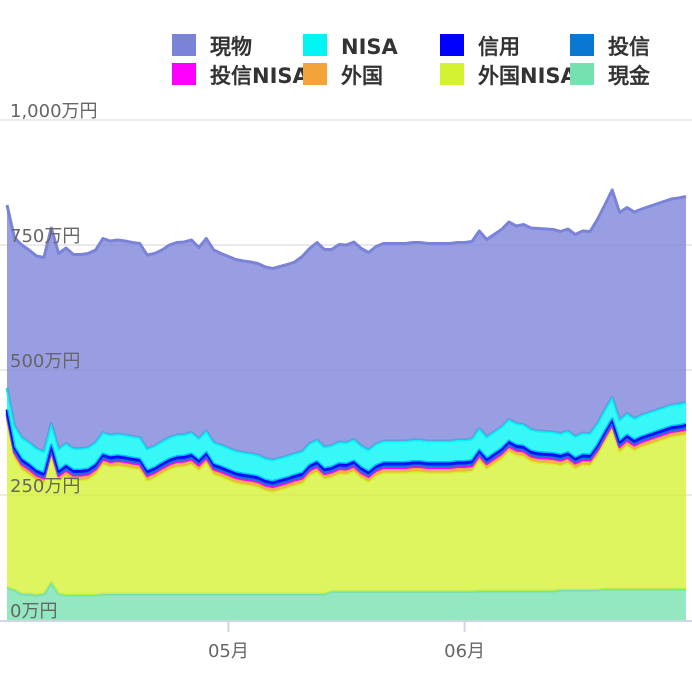 The image size is (692, 680). Describe the element at coordinates (370, 47) in the screenshot. I see `legend-label: NISA` at that location.